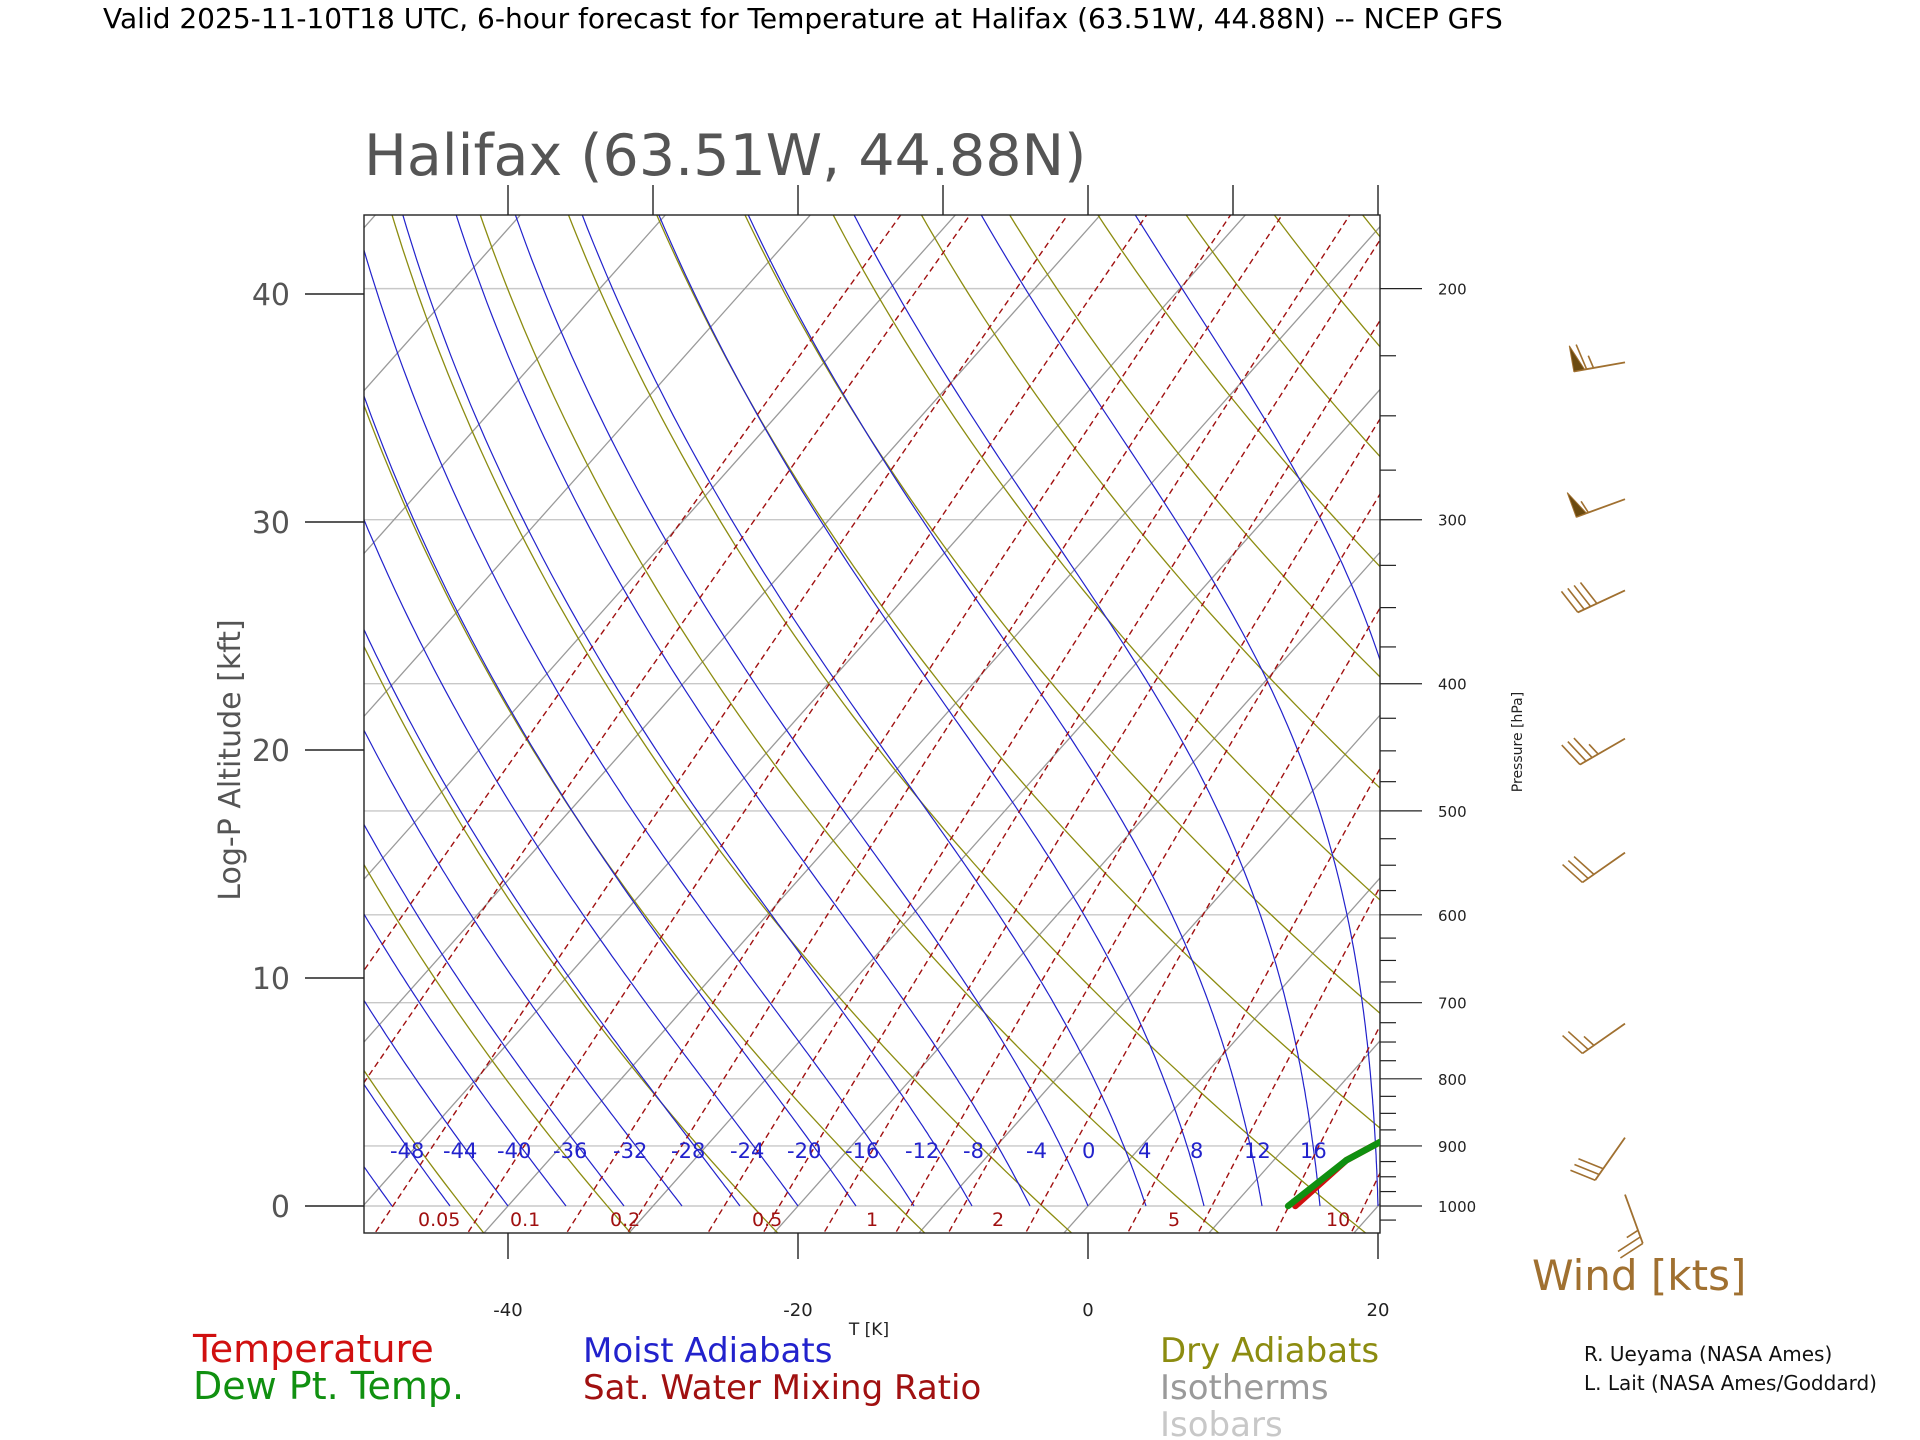 This screenshot has width=1920, height=1440. Describe the element at coordinates (782, 1388) in the screenshot. I see `legend-mixing-ratio: Sat. Water Mixing Ratio` at that location.